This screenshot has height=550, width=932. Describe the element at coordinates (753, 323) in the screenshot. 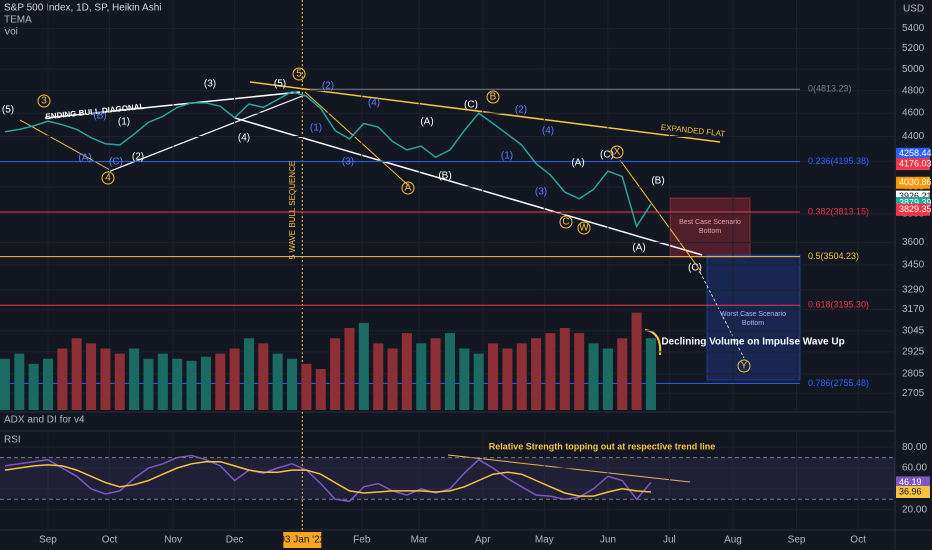

I see `annotation: Bottom` at that location.